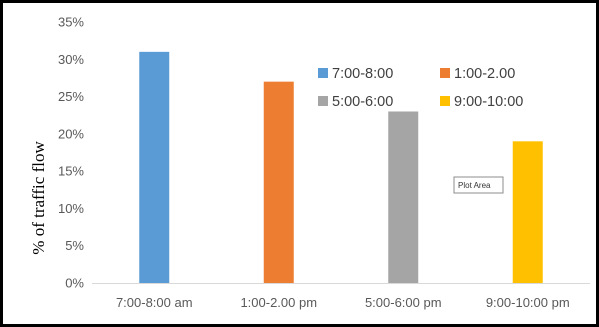  I want to click on y-axis-ticks: 0% 5% 10% 15% 20% 25% 30% 35%, so click(71, 153).